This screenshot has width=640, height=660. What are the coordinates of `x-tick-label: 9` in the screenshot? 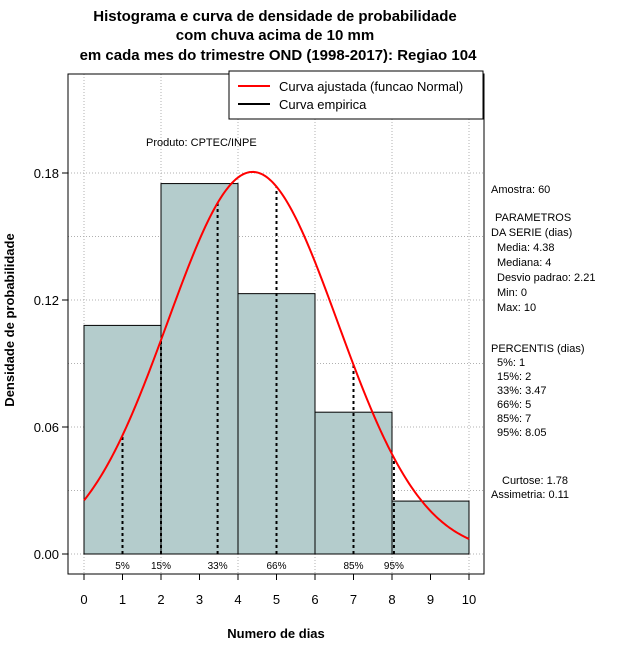 It's located at (430, 599).